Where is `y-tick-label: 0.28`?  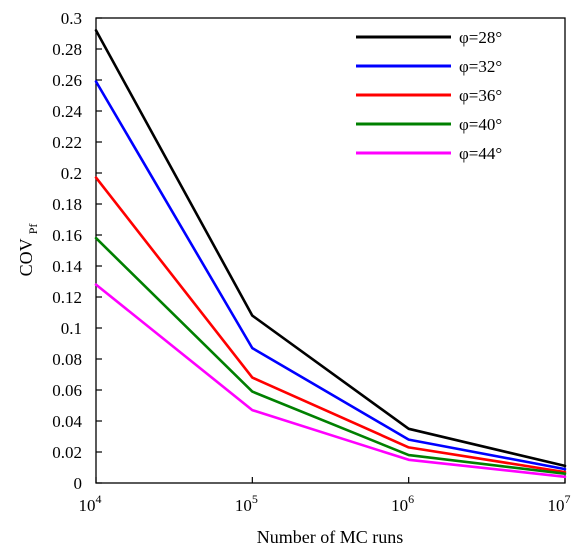 y-tick-label: 0.28 is located at coordinates (67, 49).